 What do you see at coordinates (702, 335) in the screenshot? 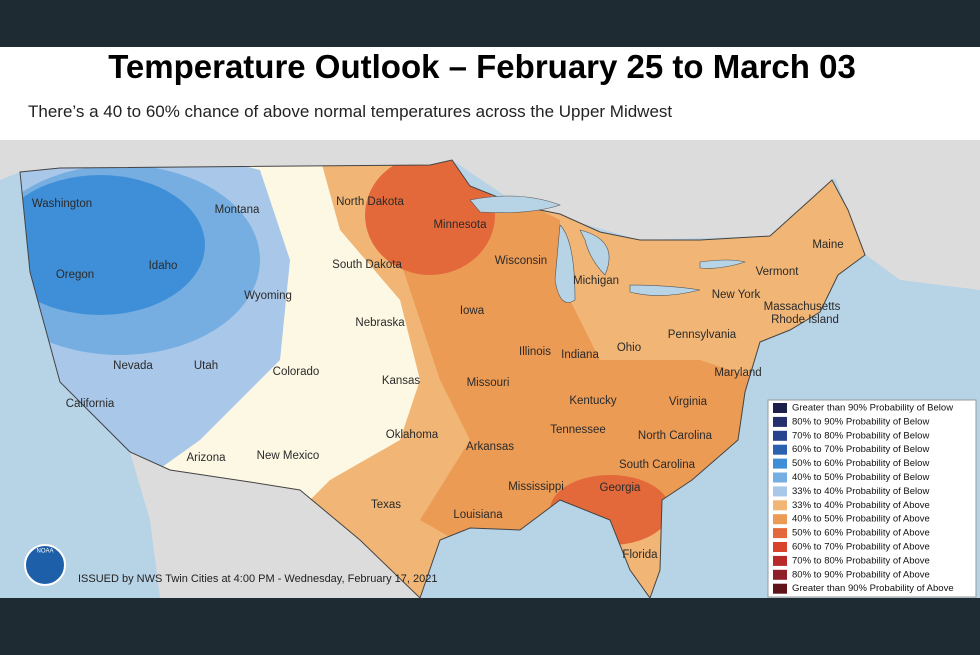
I see `state-label: Pennsylvania` at bounding box center [702, 335].